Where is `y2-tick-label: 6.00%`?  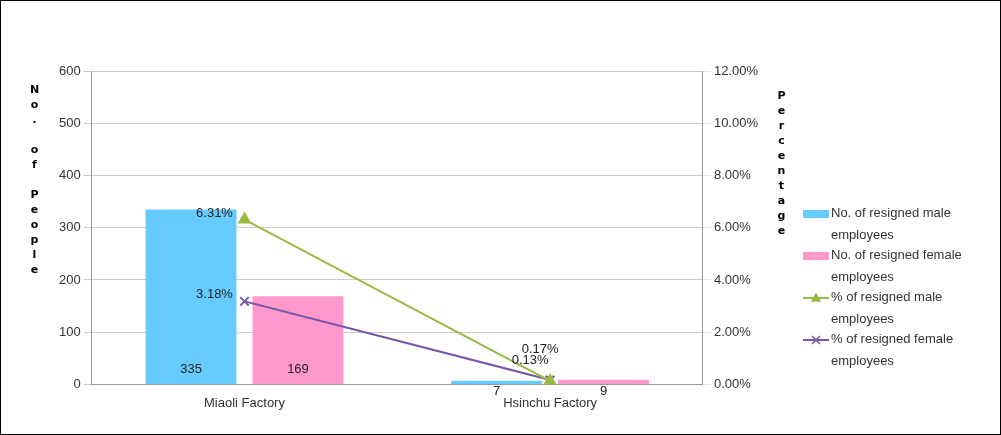 y2-tick-label: 6.00% is located at coordinates (732, 227).